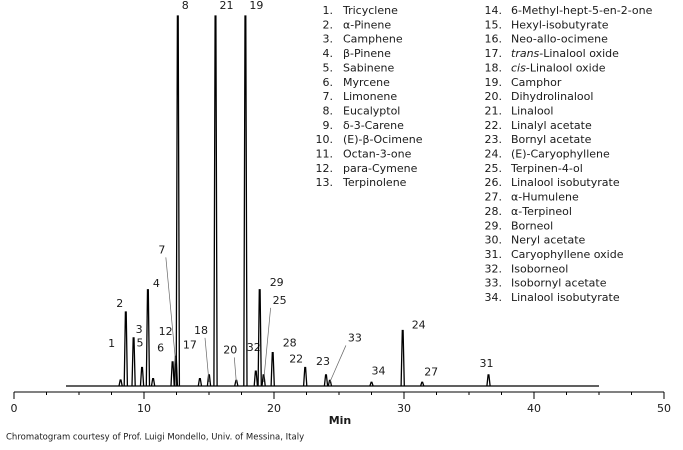 The height and width of the screenshot is (450, 683). Describe the element at coordinates (277, 282) in the screenshot. I see `peak-label: 29` at that location.